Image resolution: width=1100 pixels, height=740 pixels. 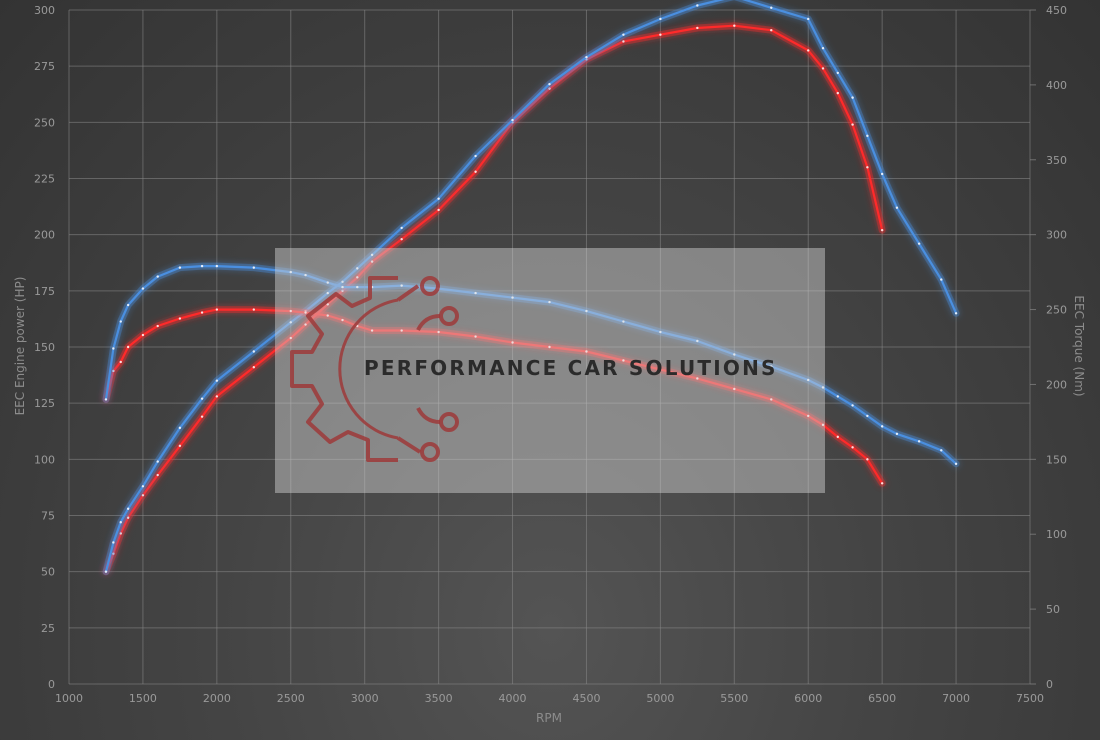 I want to click on x-tick-label: 1000, so click(x=69, y=698).